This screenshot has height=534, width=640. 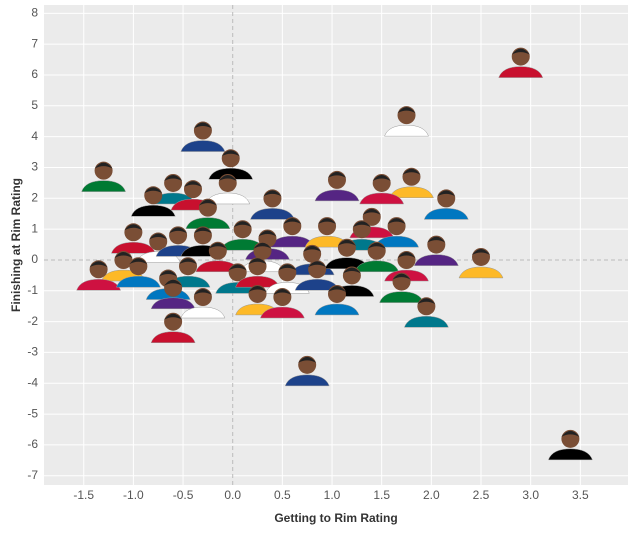 What do you see at coordinates (34, 136) in the screenshot?
I see `y-tick-label: 4` at bounding box center [34, 136].